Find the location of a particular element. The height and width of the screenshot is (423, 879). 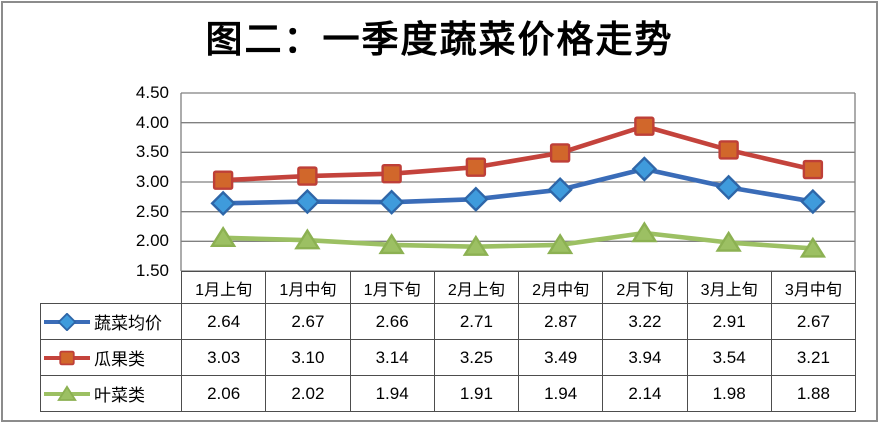

value-cell: 3.54 is located at coordinates (729, 357).